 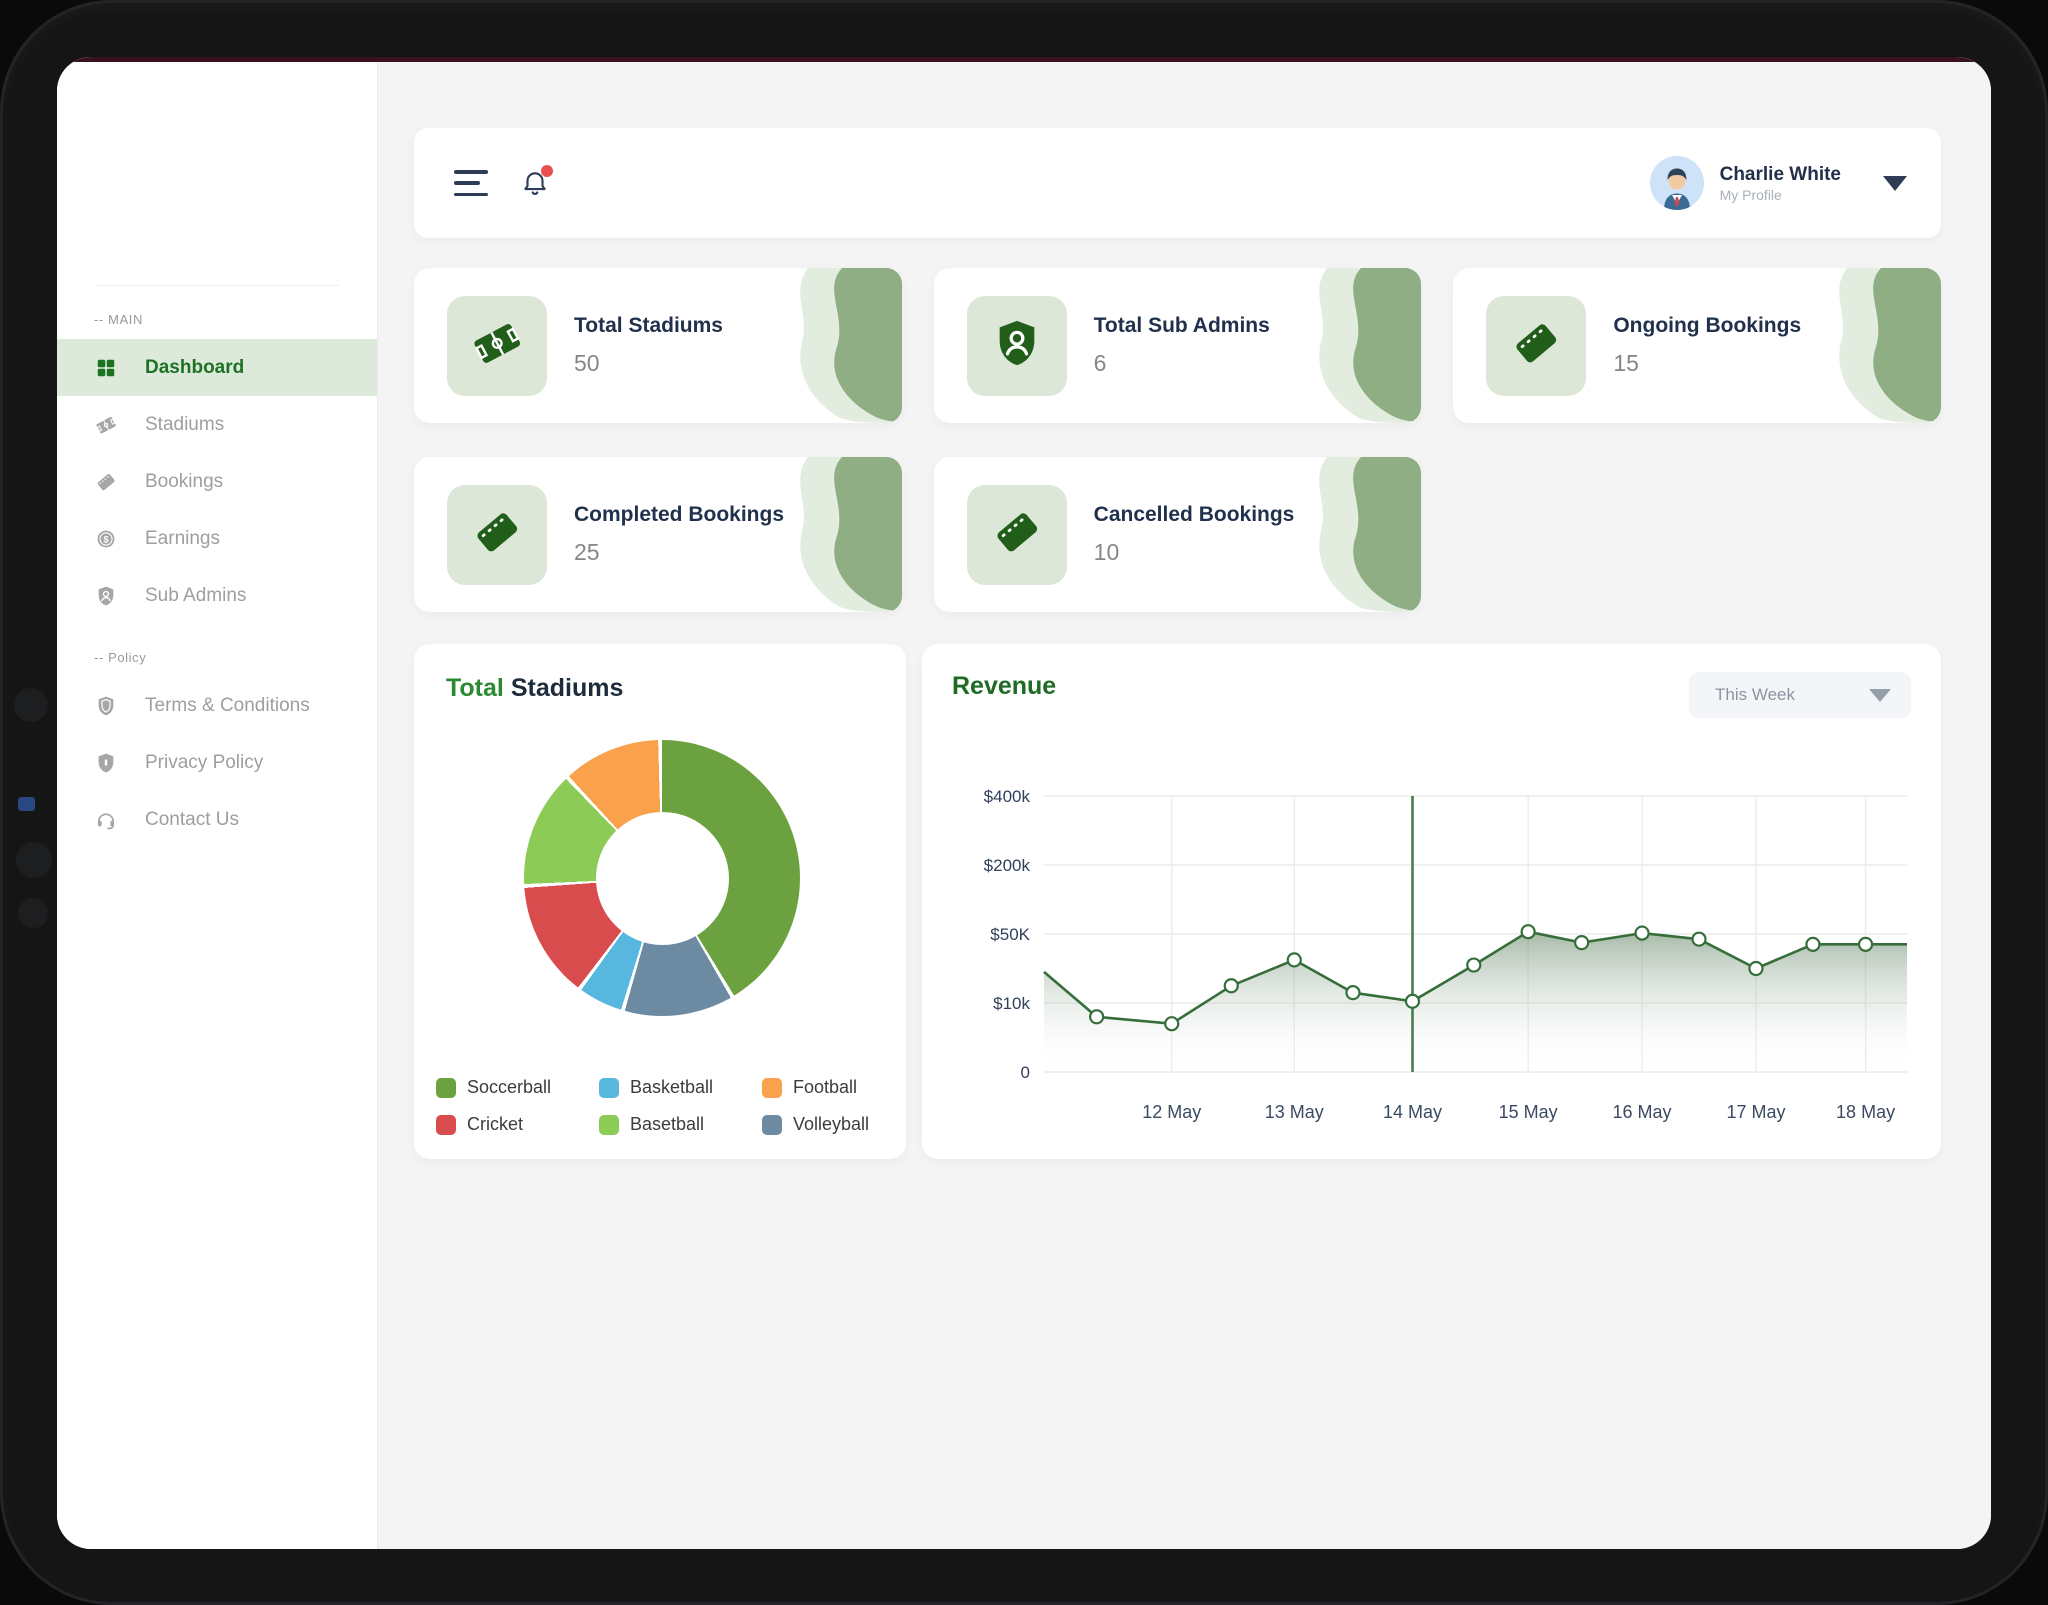 I want to click on sidebar-item-stadiums: Stadiums, so click(x=217, y=424).